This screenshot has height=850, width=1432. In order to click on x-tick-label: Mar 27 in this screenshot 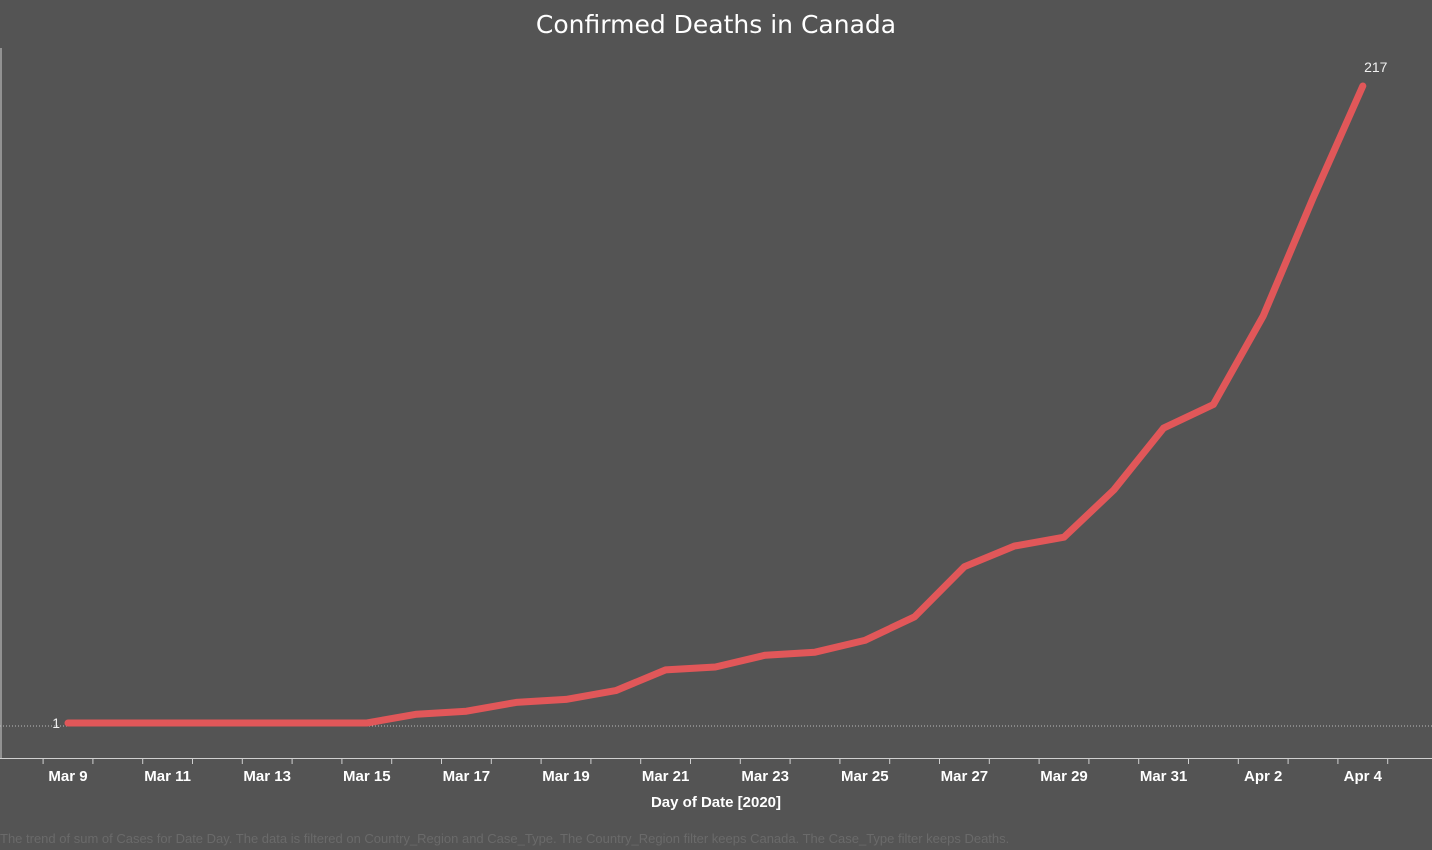, I will do `click(965, 776)`.